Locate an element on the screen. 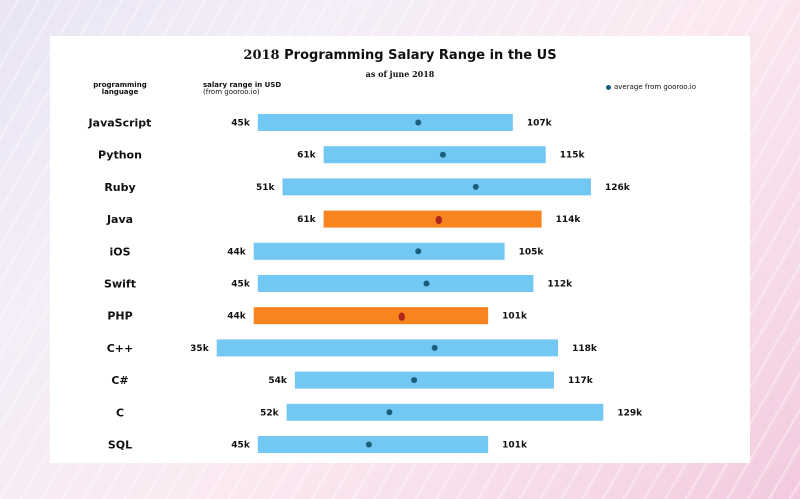  range-bar-ruby is located at coordinates (436, 187).